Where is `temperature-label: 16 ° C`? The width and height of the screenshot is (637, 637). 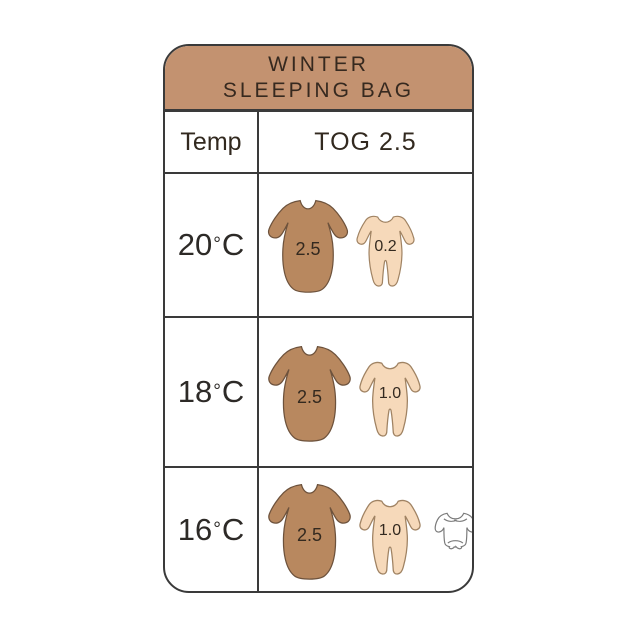 temperature-label: 16 ° C is located at coordinates (212, 529).